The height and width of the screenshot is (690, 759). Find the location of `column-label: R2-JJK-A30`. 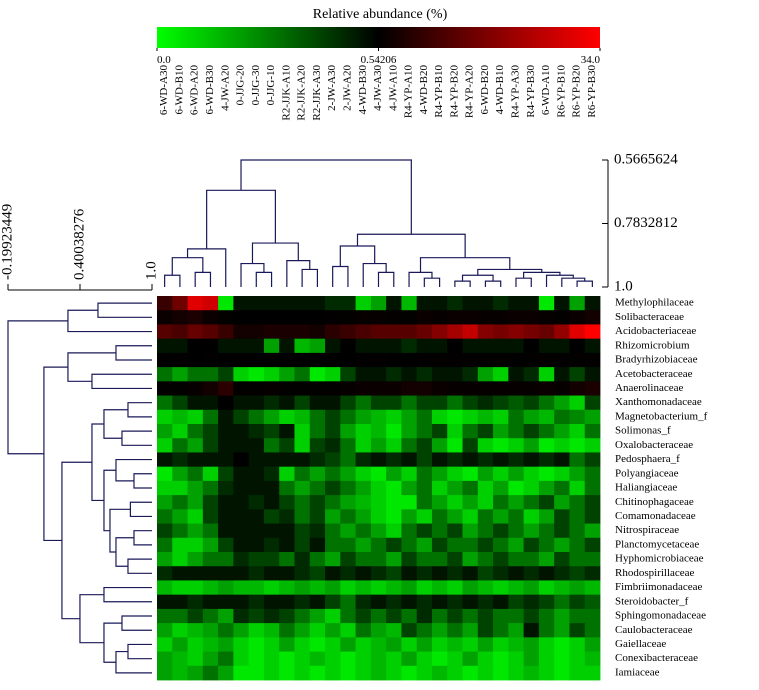

column-label: R2-JJK-A30 is located at coordinates (317, 93).